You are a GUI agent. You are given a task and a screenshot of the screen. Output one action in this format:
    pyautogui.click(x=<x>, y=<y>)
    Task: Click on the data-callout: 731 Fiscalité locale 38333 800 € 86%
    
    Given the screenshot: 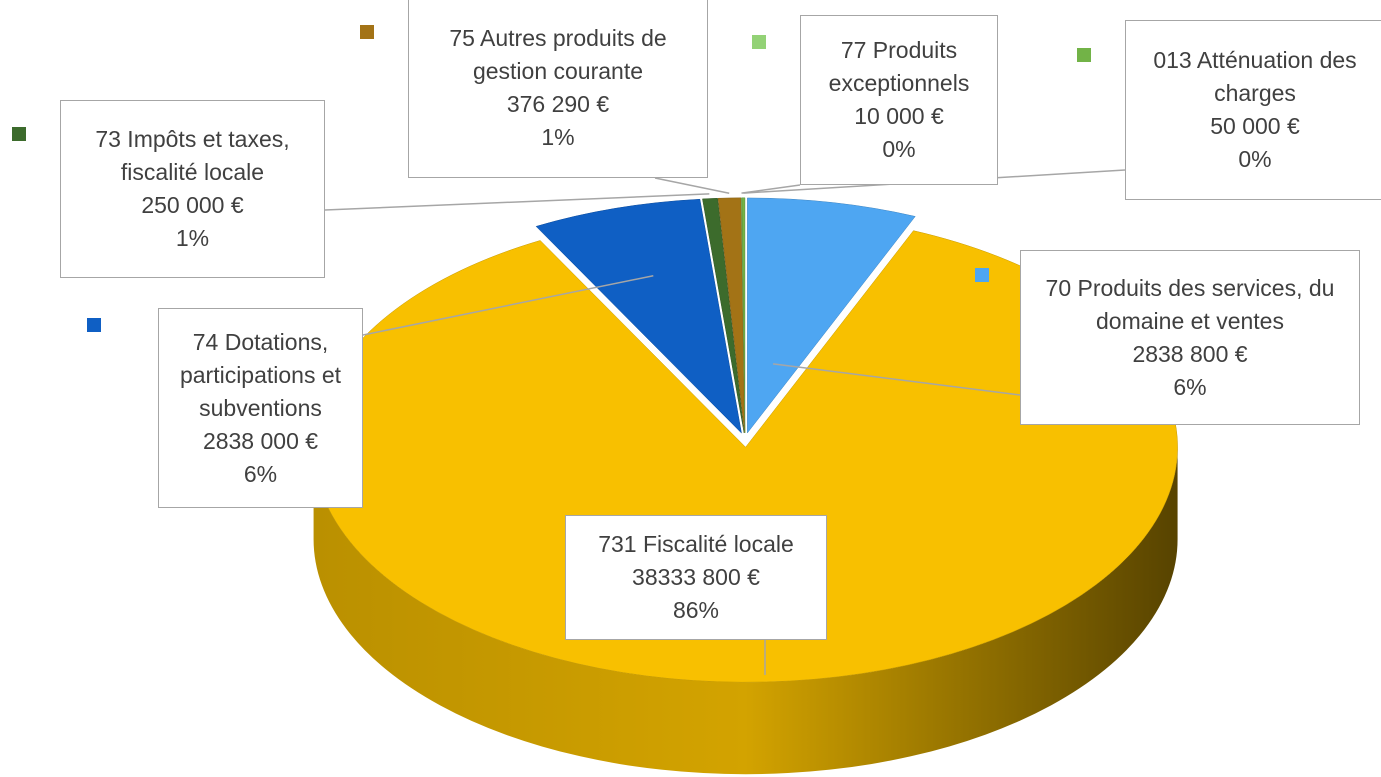 What is the action you would take?
    pyautogui.click(x=696, y=577)
    